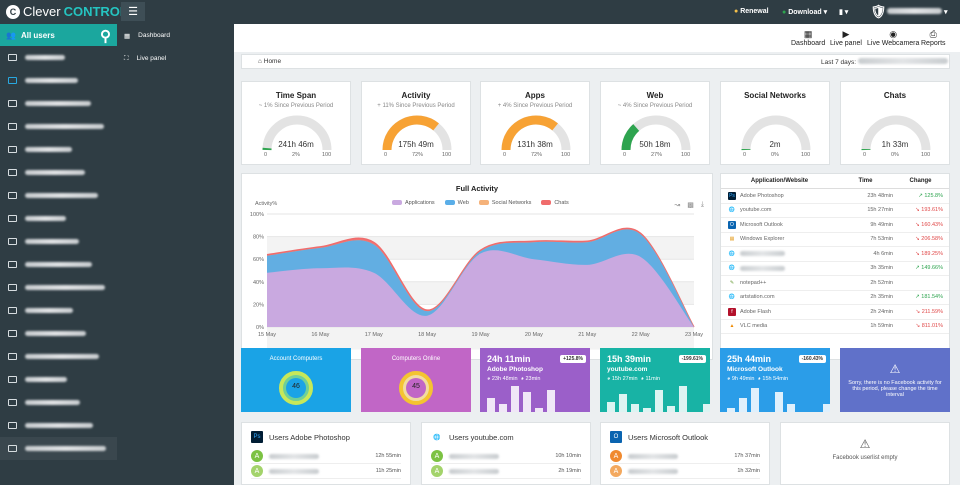 The width and height of the screenshot is (960, 485). Describe the element at coordinates (668, 437) in the screenshot. I see `user-list-title: Users Microsoft Outlook` at that location.